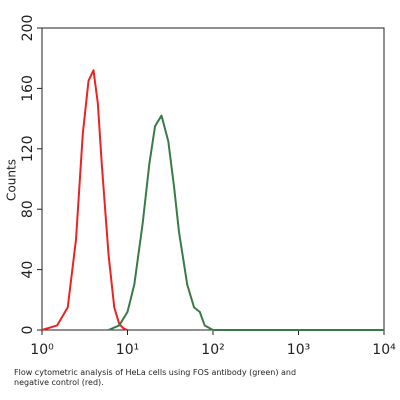 This screenshot has height=400, width=400. I want to click on y-tick-label: 160, so click(28, 88).